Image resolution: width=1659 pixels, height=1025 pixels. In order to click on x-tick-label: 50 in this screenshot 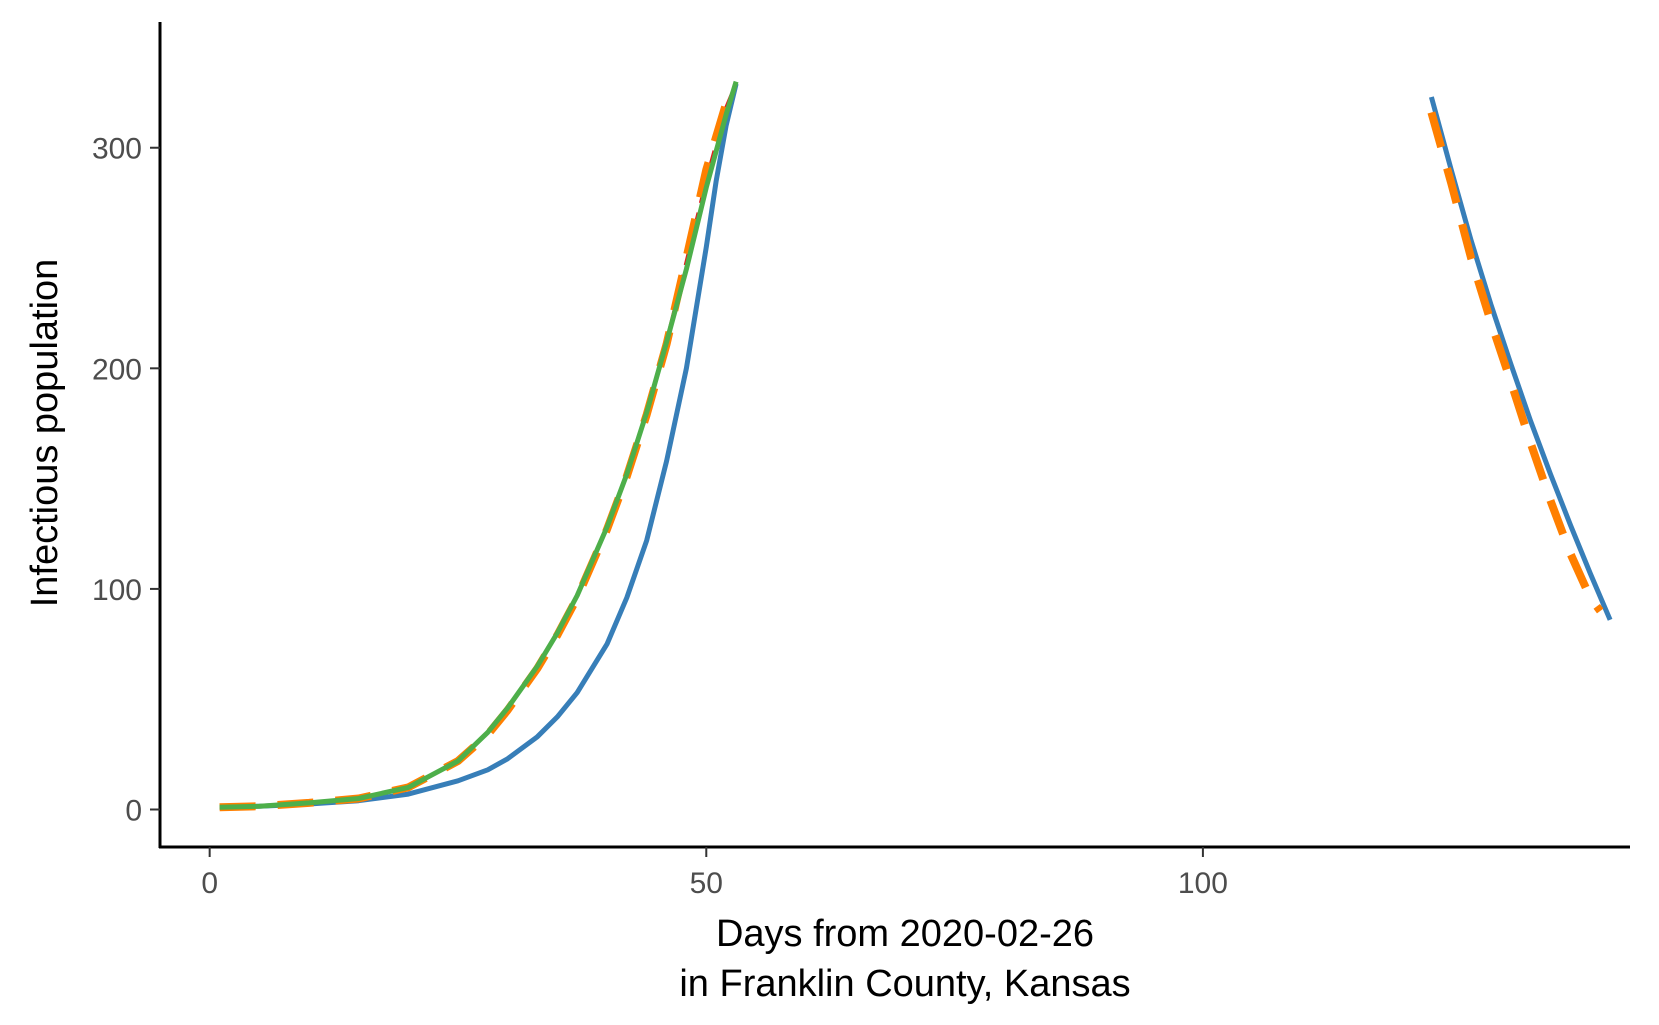, I will do `click(706, 883)`.